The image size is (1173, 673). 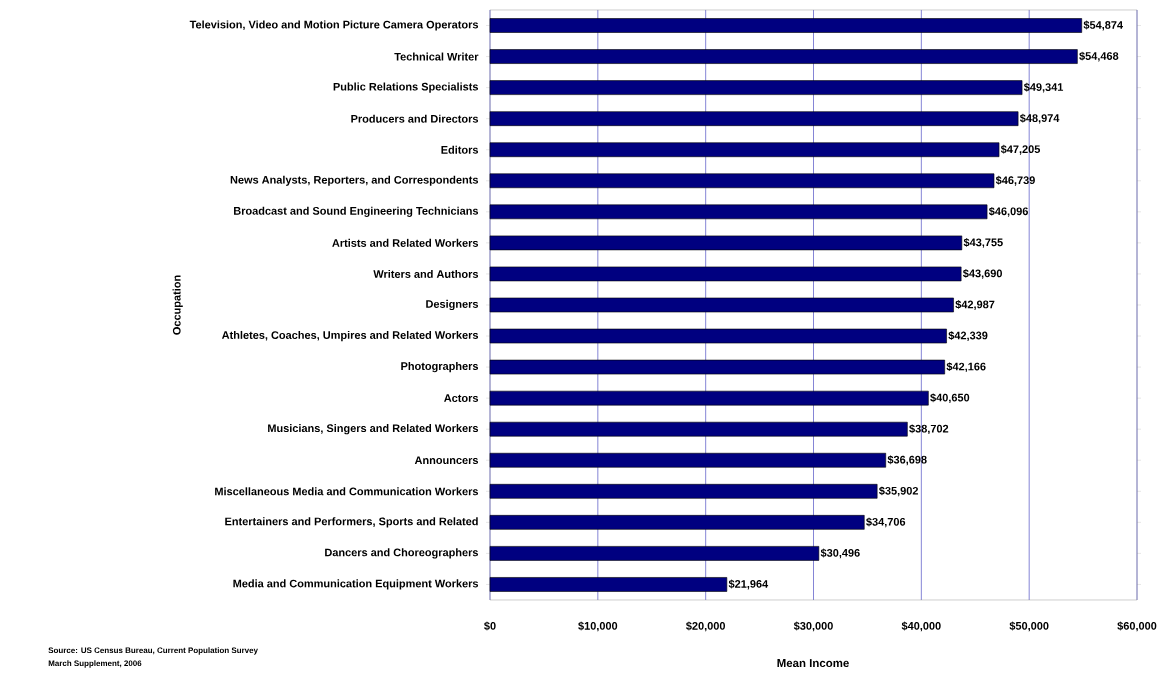 What do you see at coordinates (929, 429) in the screenshot?
I see `data-label: $38,702` at bounding box center [929, 429].